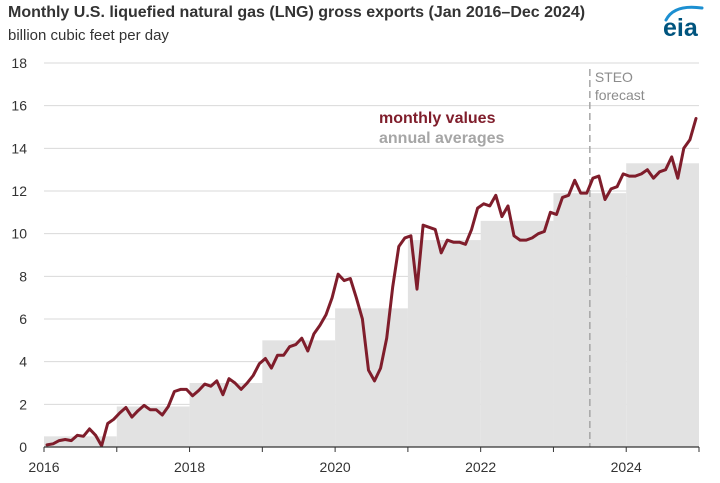  I want to click on y-tick-label: 4, so click(23, 362).